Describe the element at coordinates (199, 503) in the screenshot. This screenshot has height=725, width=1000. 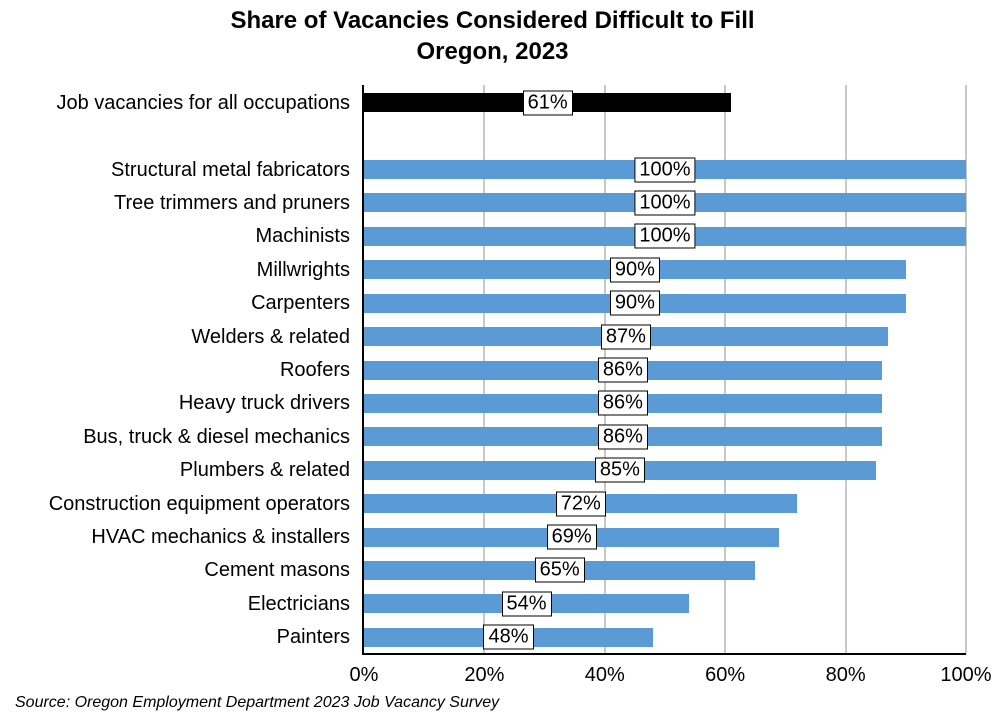
I see `category-label: Construction equipment operators` at that location.